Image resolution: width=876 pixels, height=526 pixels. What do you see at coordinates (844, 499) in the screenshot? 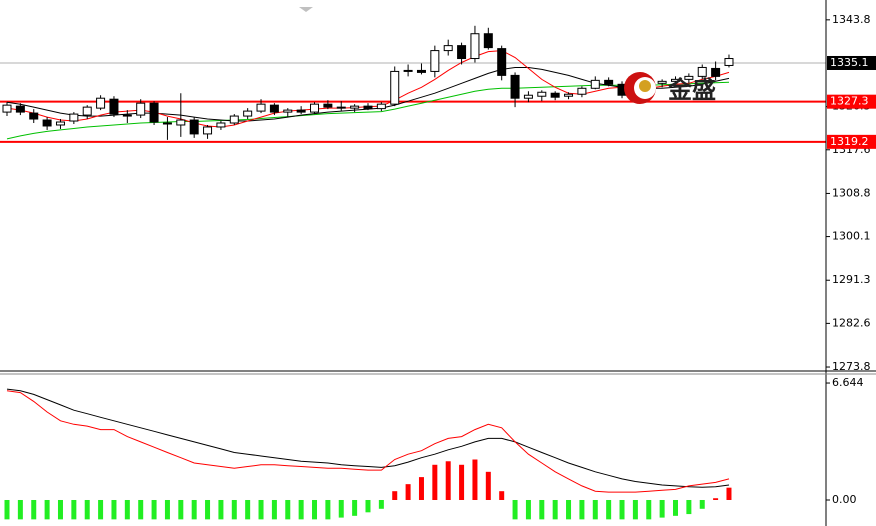
I see `y-tick-label: 0.00` at bounding box center [844, 499].